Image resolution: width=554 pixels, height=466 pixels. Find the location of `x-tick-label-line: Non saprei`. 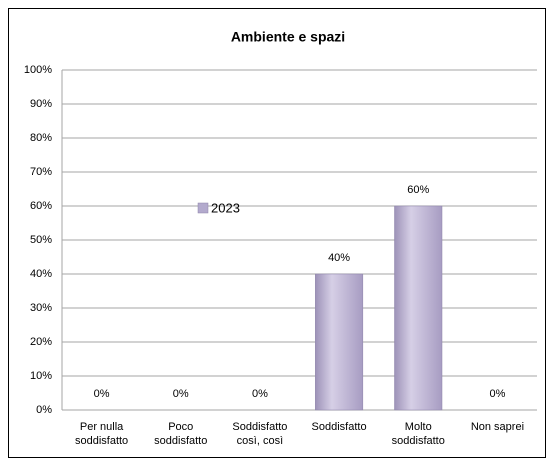

x-tick-label-line: Non saprei is located at coordinates (497, 427).